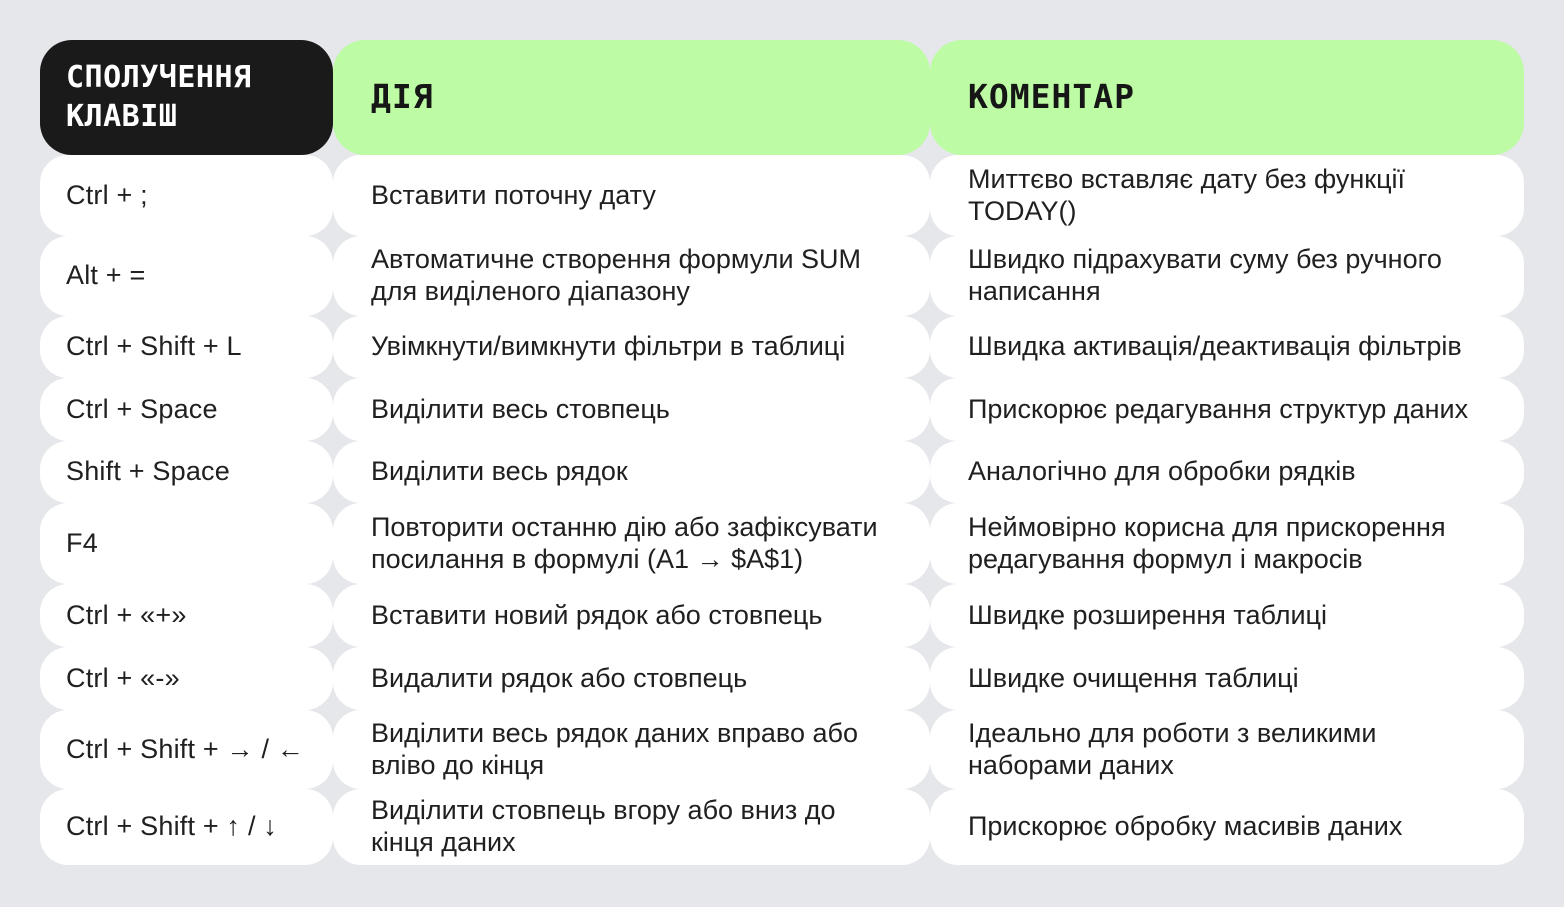 This screenshot has height=907, width=1564. I want to click on key-cell: Ctrl + ;, so click(186, 195).